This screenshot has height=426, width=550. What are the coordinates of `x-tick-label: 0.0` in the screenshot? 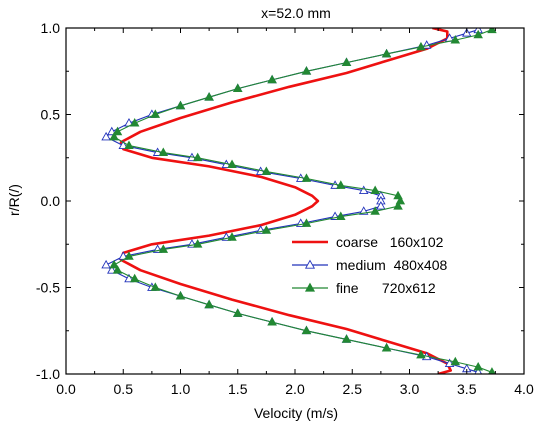 It's located at (66, 389).